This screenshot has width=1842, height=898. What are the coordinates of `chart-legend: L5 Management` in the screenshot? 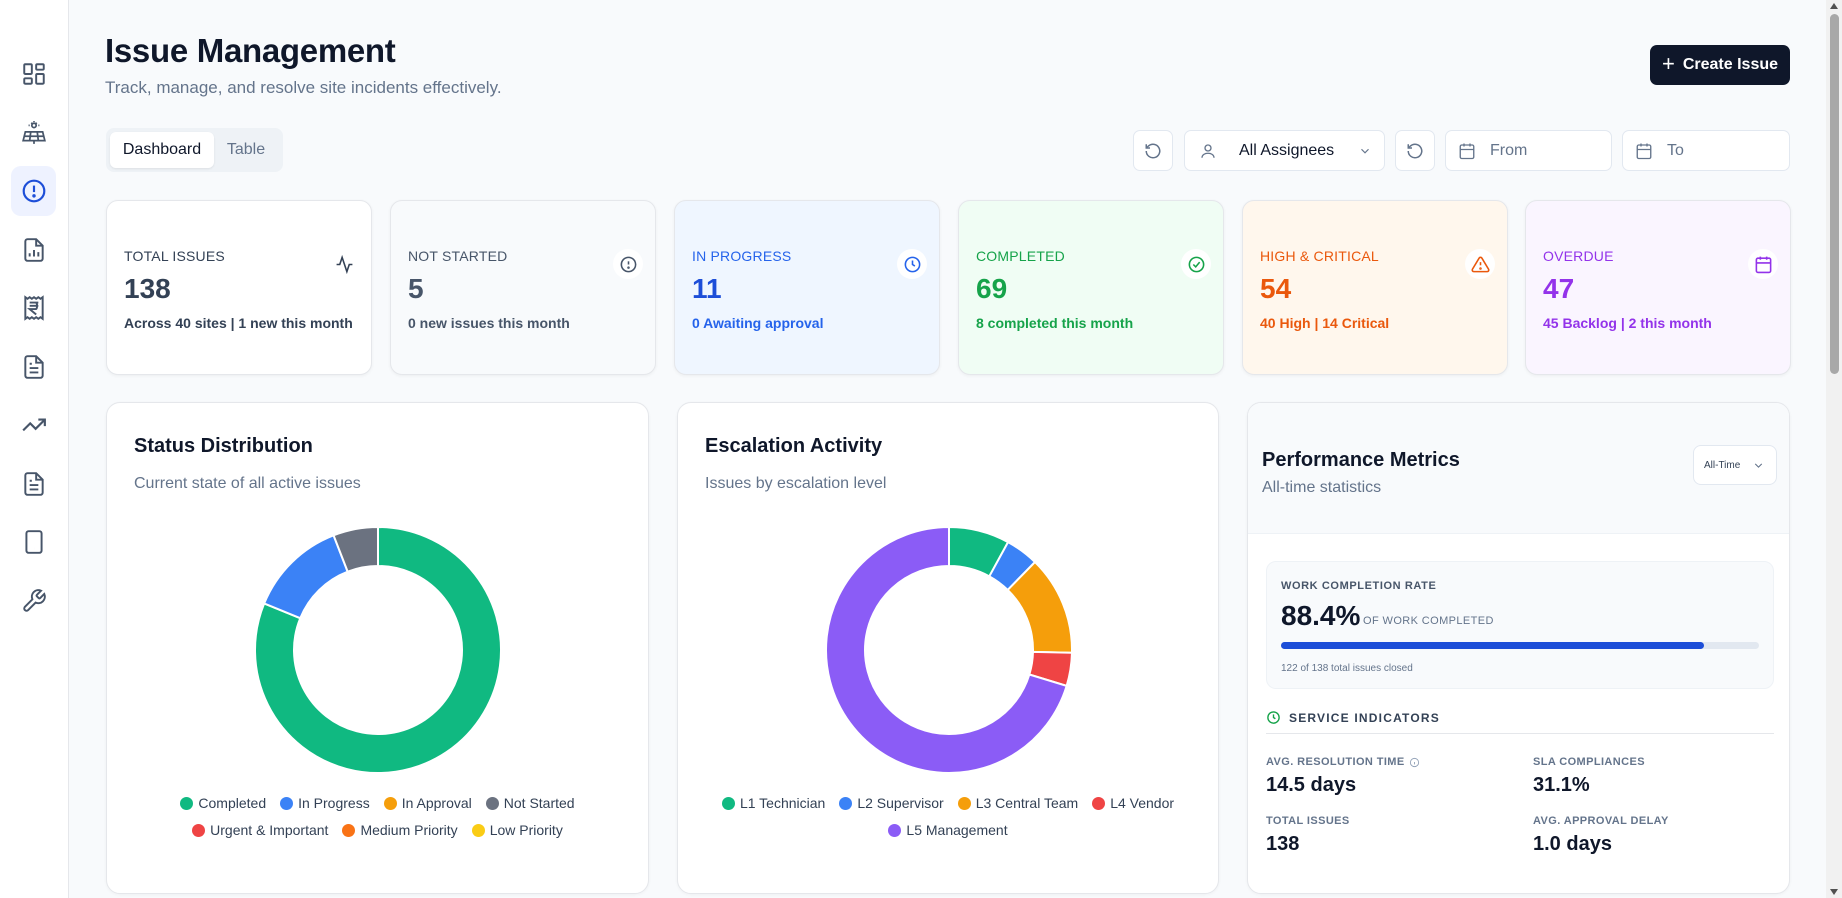 It's located at (948, 830).